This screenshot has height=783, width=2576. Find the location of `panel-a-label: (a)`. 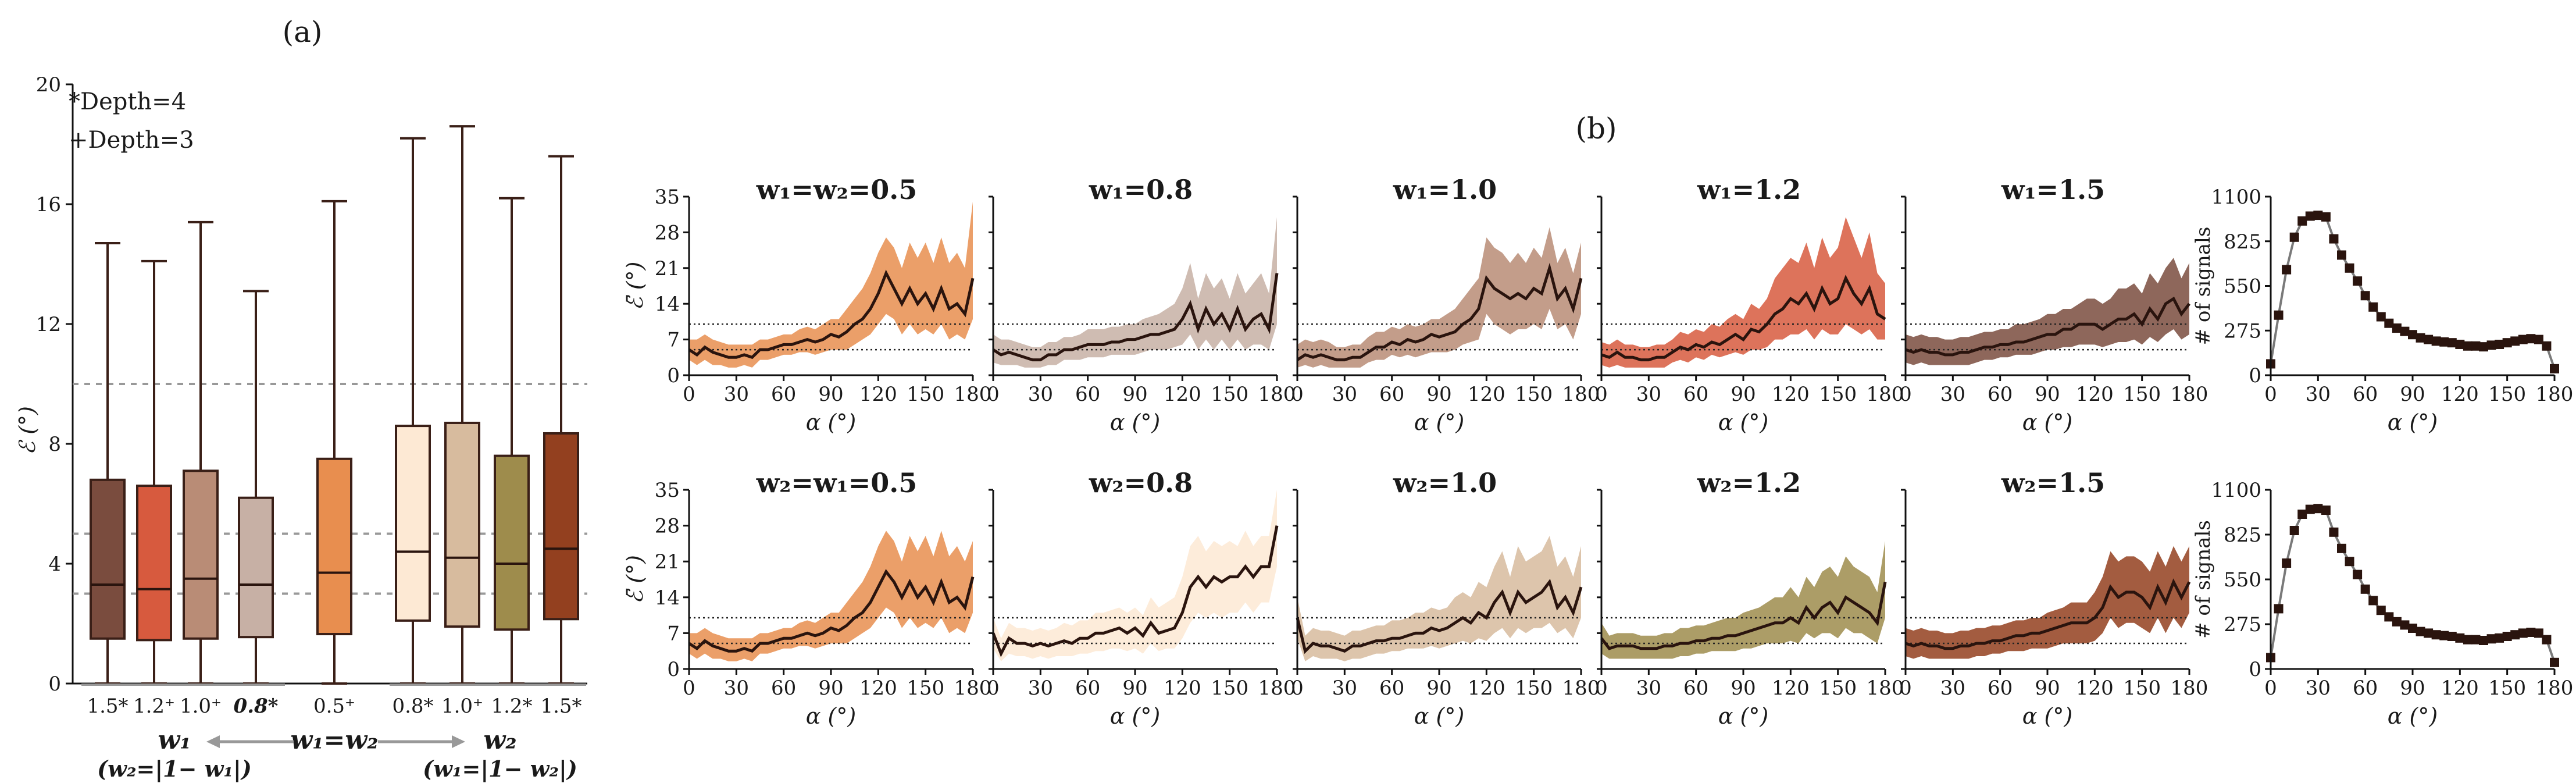

panel-a-label: (a) is located at coordinates (303, 32).